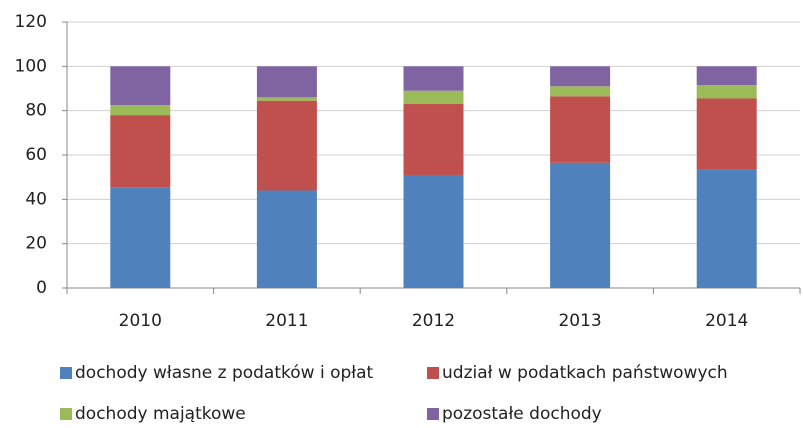  Describe the element at coordinates (41, 288) in the screenshot. I see `y-tick-label: 0` at that location.